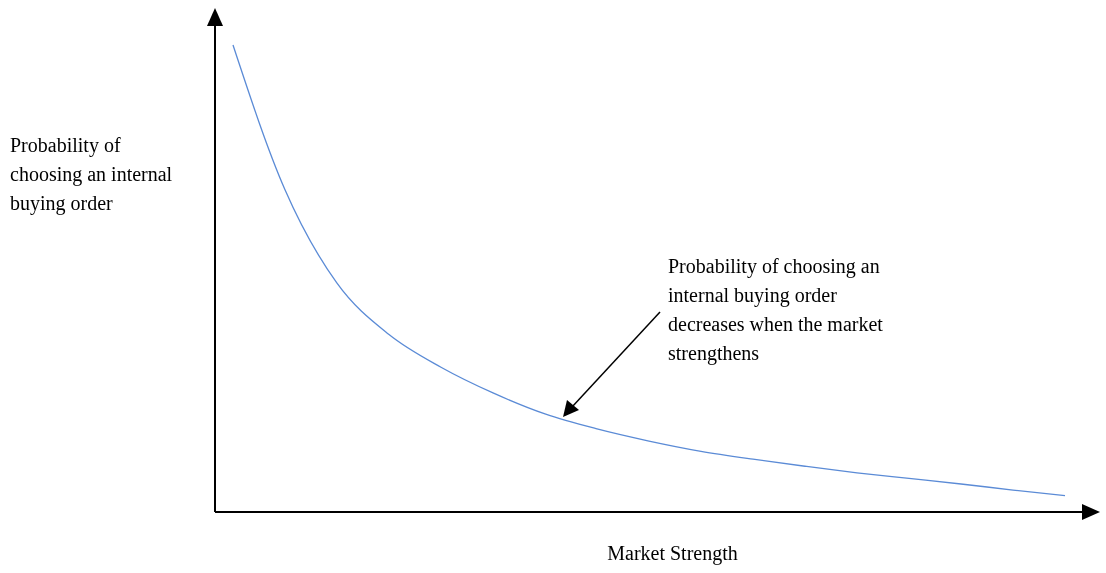  What do you see at coordinates (672, 553) in the screenshot?
I see `x-axis-title: Market Strength` at bounding box center [672, 553].